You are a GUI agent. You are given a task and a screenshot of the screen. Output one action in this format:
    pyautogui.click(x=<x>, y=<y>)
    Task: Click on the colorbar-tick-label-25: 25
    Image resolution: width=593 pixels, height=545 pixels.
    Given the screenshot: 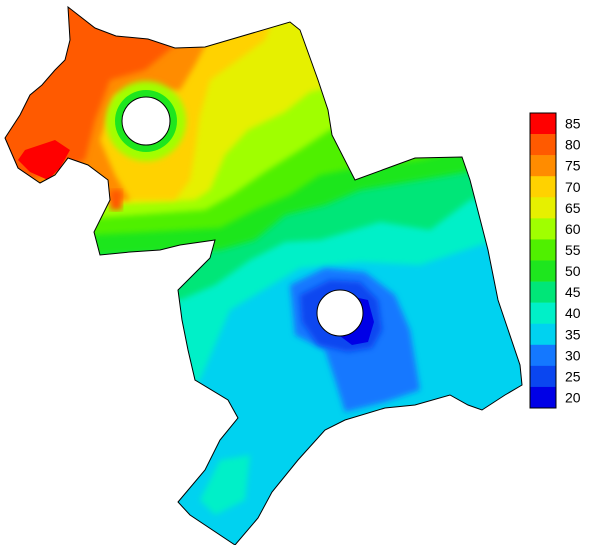 What is the action you would take?
    pyautogui.click(x=573, y=376)
    